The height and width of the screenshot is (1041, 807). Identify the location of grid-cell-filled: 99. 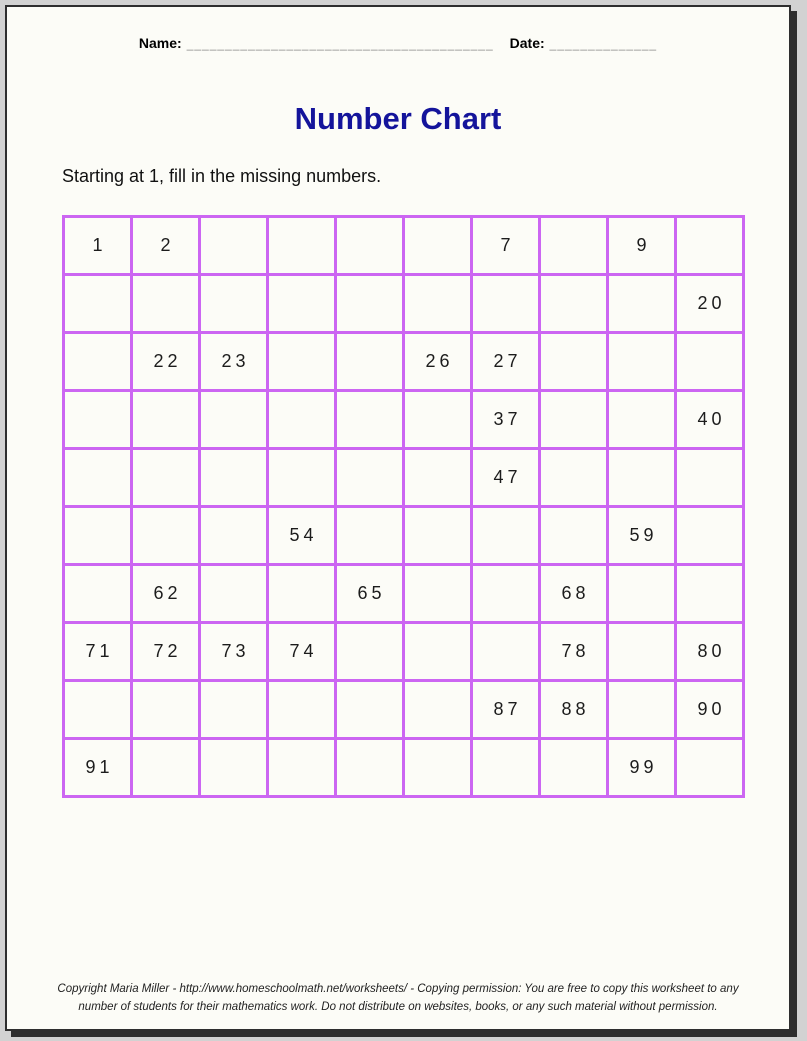
(641, 767).